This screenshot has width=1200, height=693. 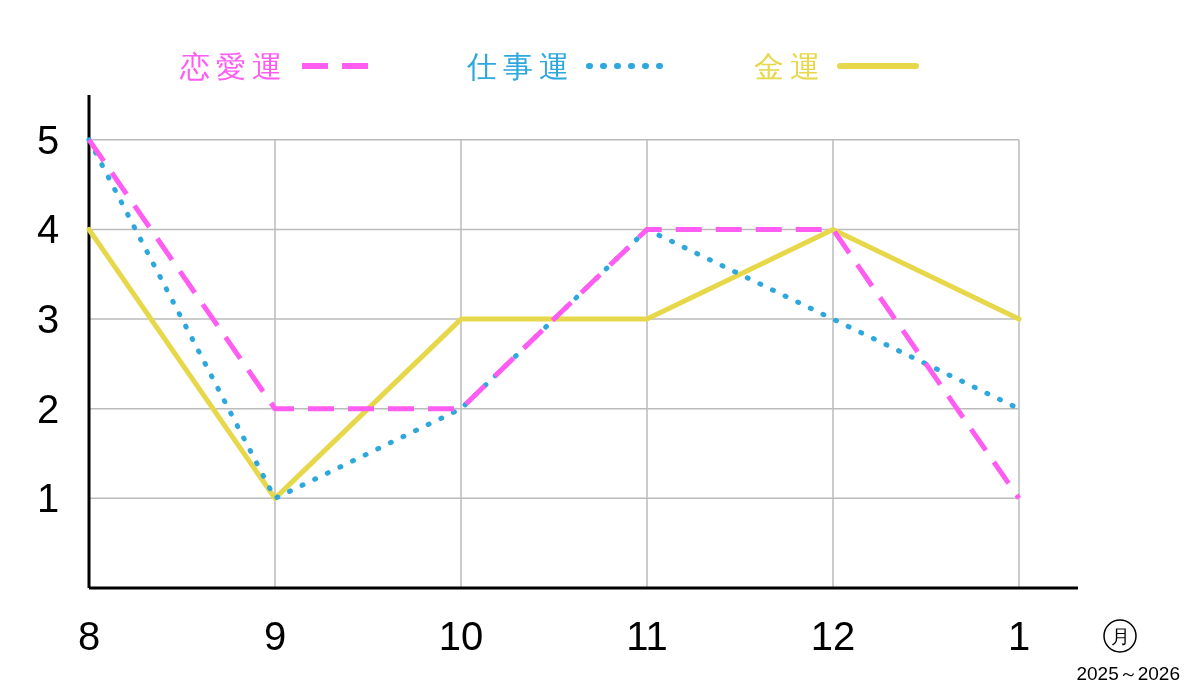 What do you see at coordinates (520, 66) in the screenshot?
I see `legend-label: 仕事運` at bounding box center [520, 66].